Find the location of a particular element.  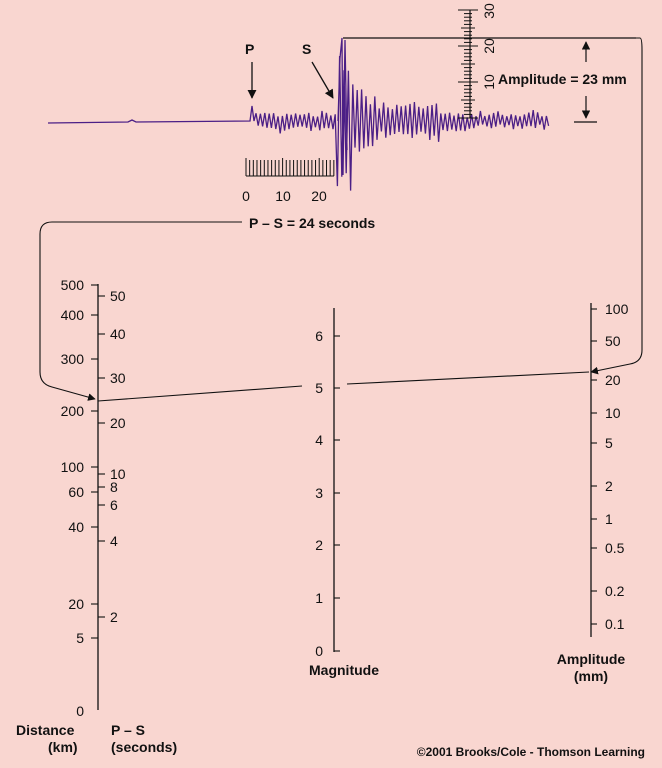

amp-tick-10: 10 is located at coordinates (489, 82).